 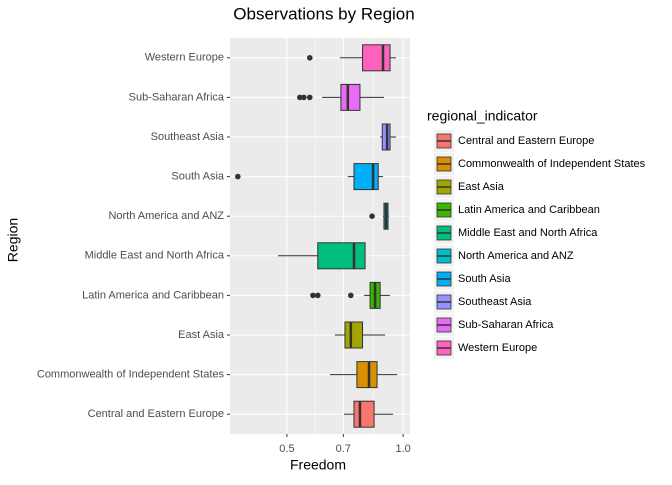 I want to click on x-tick-label: 0.5, so click(x=286, y=449).